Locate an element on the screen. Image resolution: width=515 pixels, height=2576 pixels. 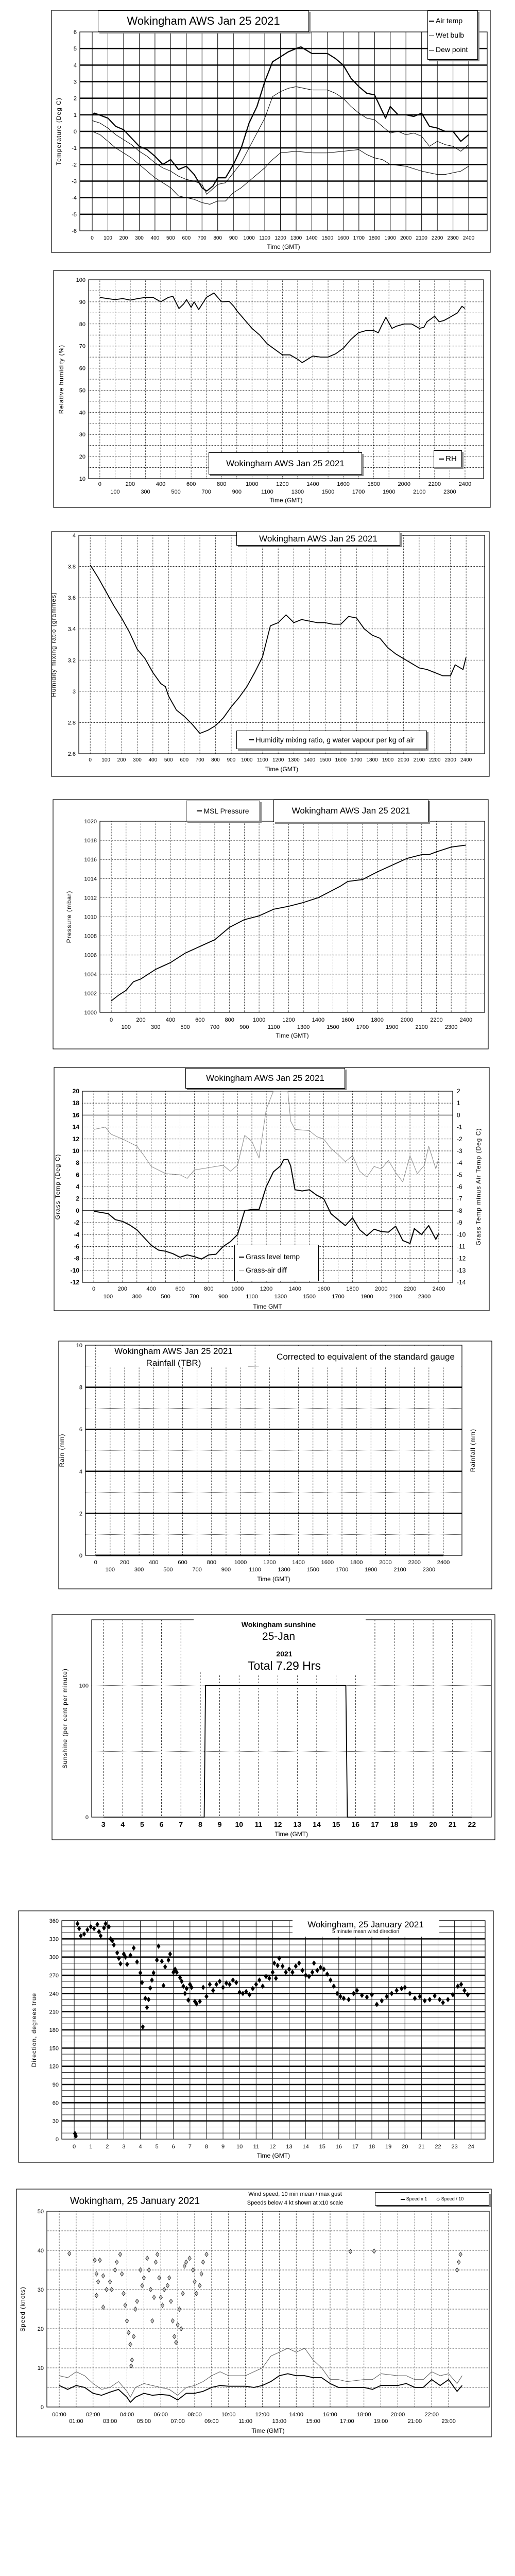
x-tick-label: 1700 is located at coordinates (359, 238).